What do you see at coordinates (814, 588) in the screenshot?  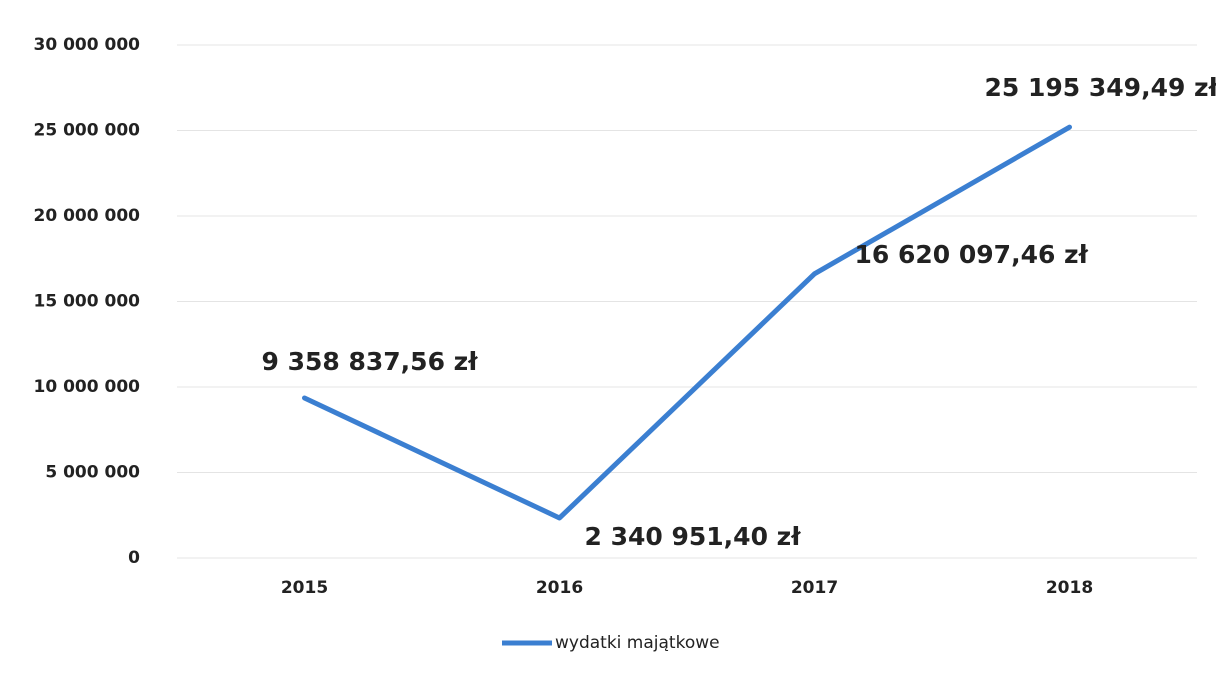 I see `x-tick-label: 2017` at bounding box center [814, 588].